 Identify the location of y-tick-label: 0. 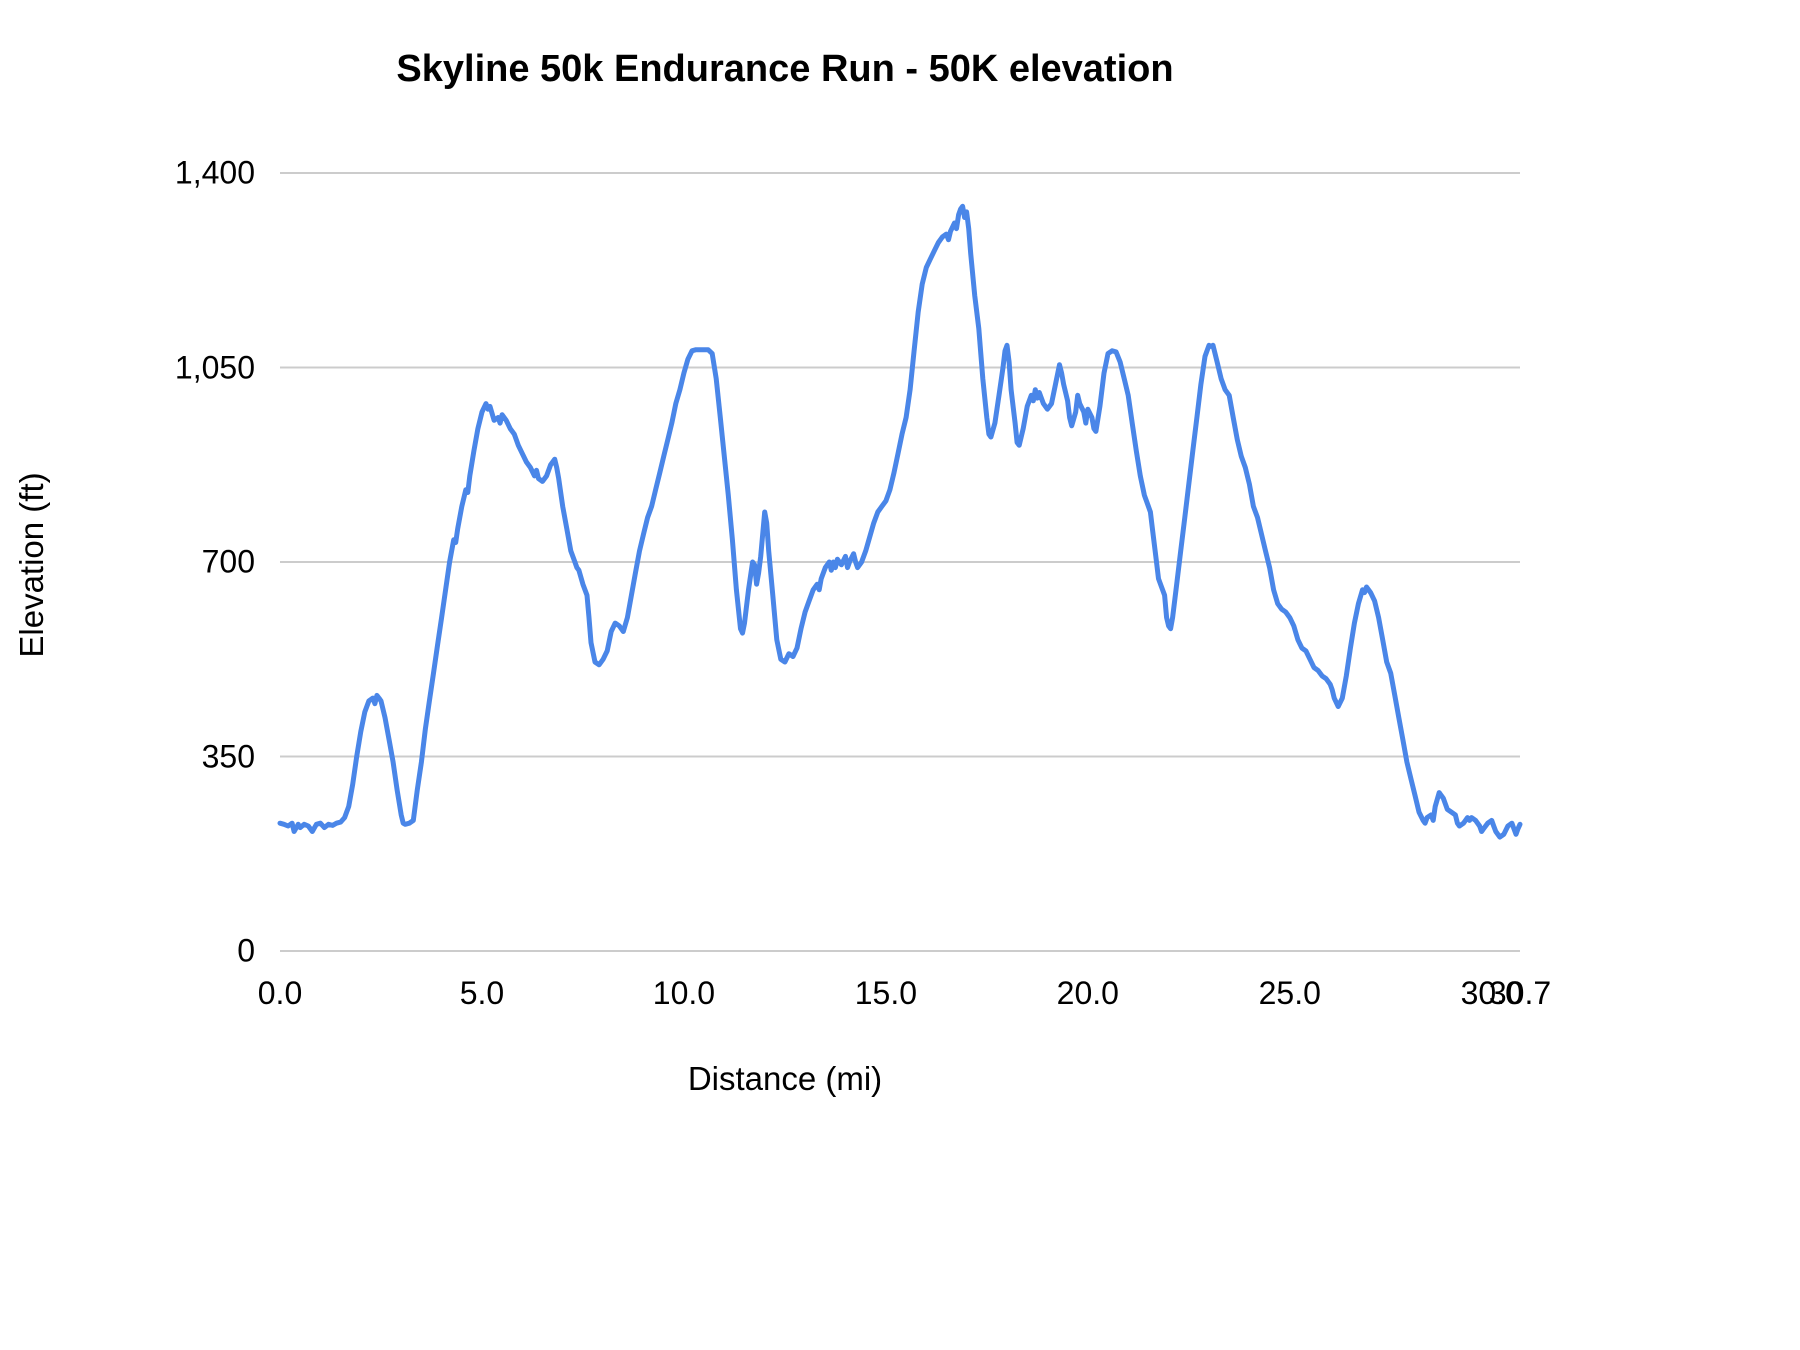
(246, 950).